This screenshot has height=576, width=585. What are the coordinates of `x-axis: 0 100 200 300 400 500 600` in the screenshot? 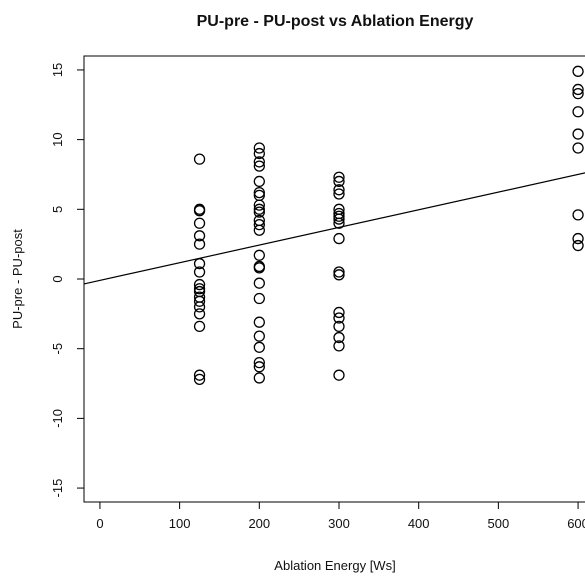 It's located at (340, 516).